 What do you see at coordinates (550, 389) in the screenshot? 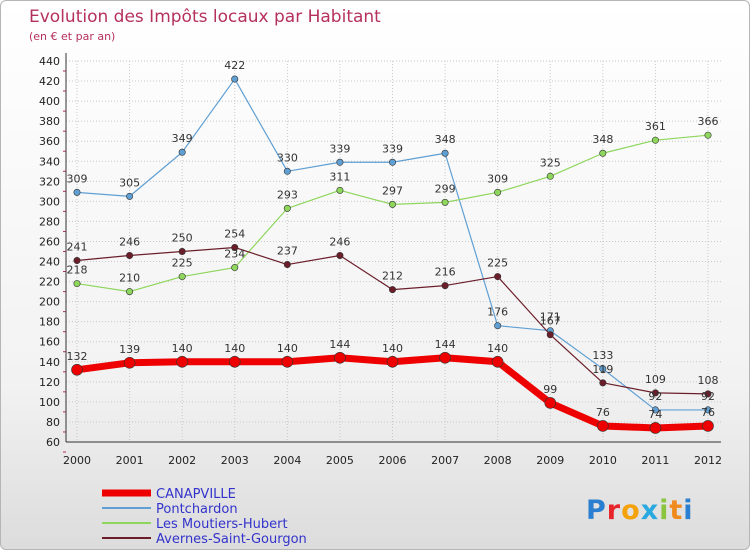
I see `data-label: 99` at bounding box center [550, 389].